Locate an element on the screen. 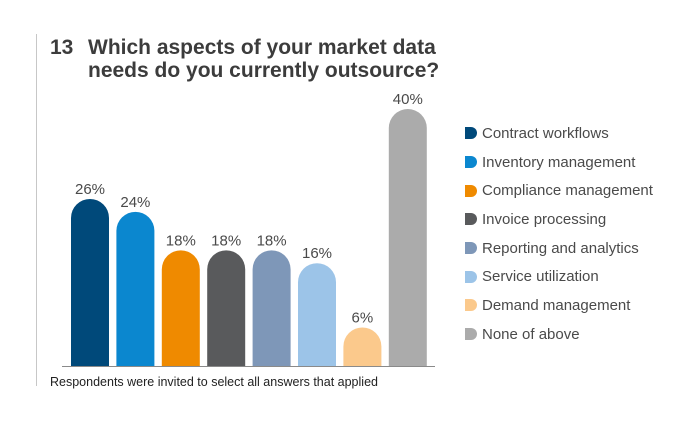 This screenshot has height=426, width=700. legend-label: Inventory management is located at coordinates (559, 162).